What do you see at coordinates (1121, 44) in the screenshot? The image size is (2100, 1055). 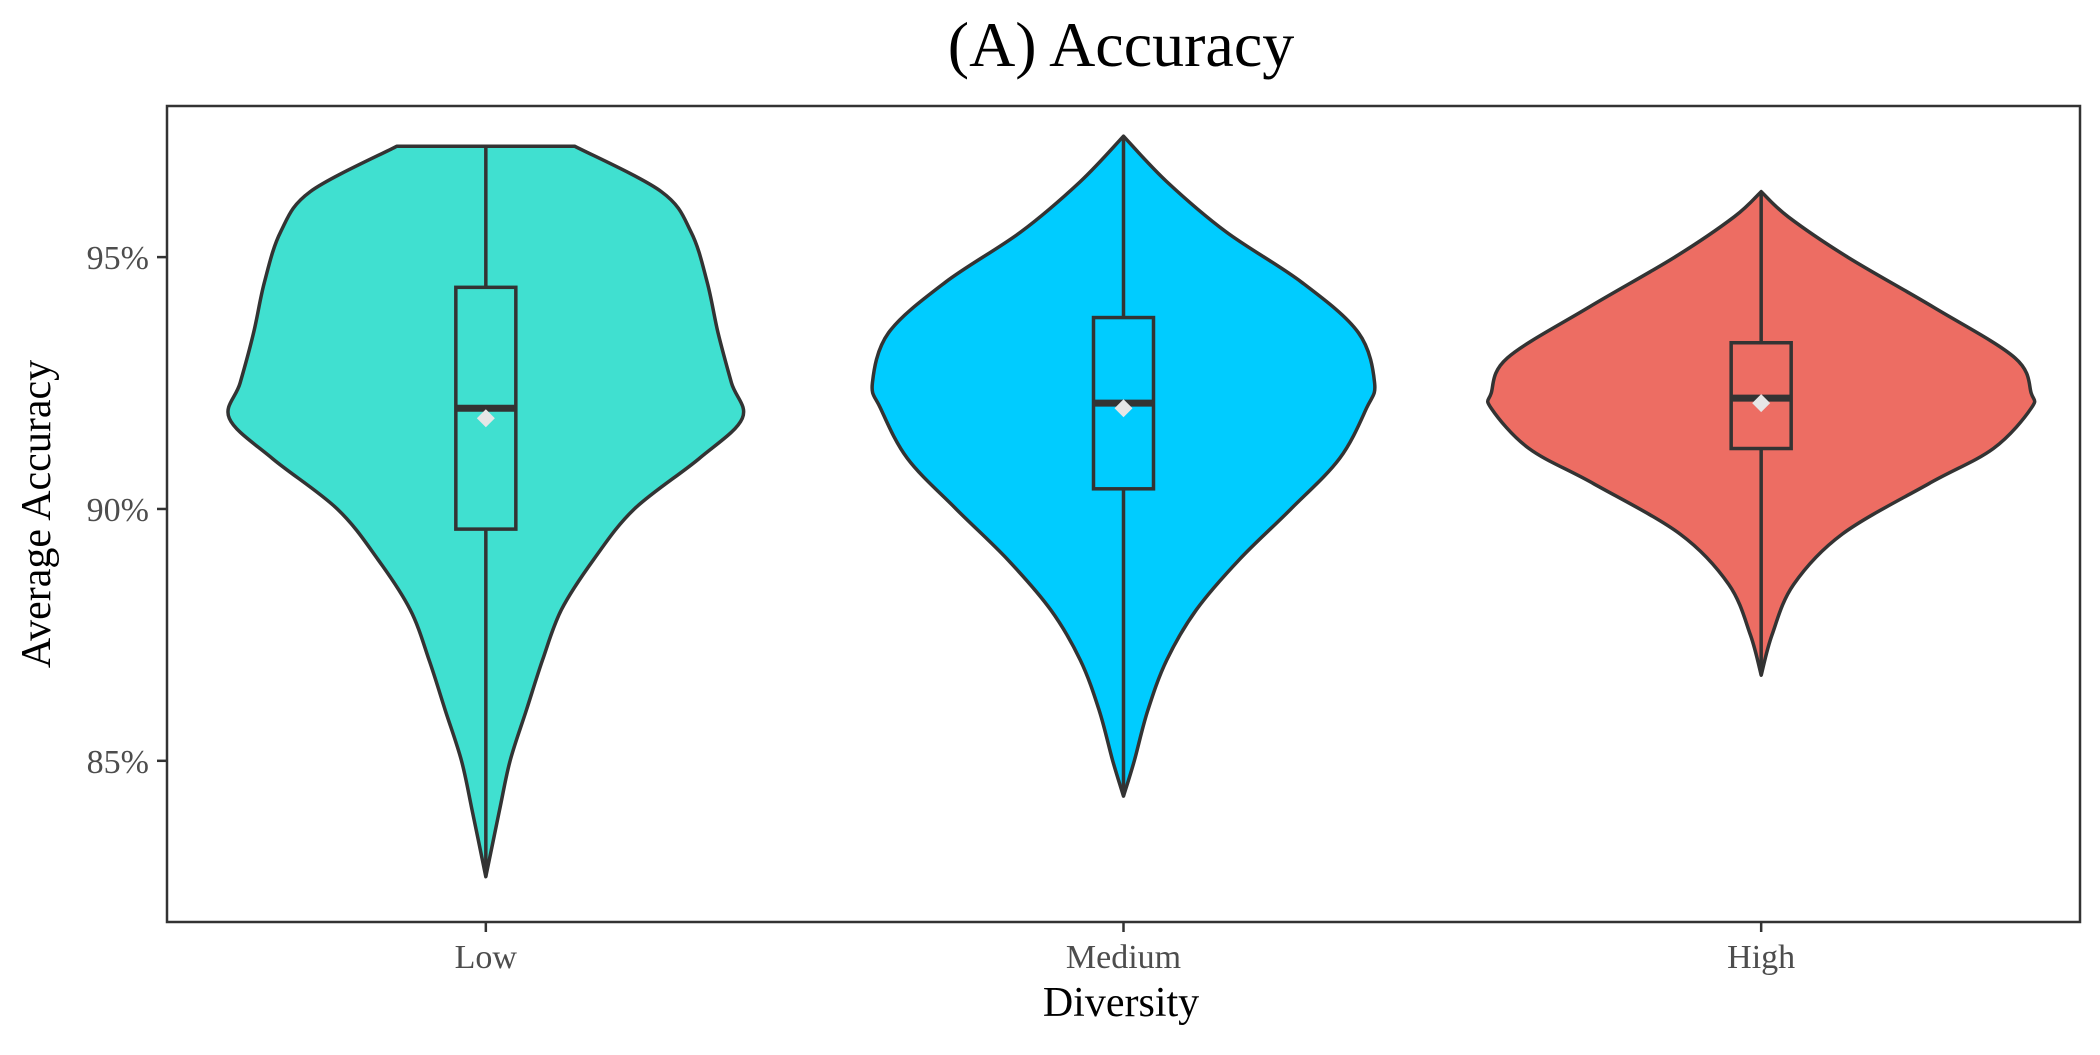 I see `chart-title: (A) Accuracy` at bounding box center [1121, 44].